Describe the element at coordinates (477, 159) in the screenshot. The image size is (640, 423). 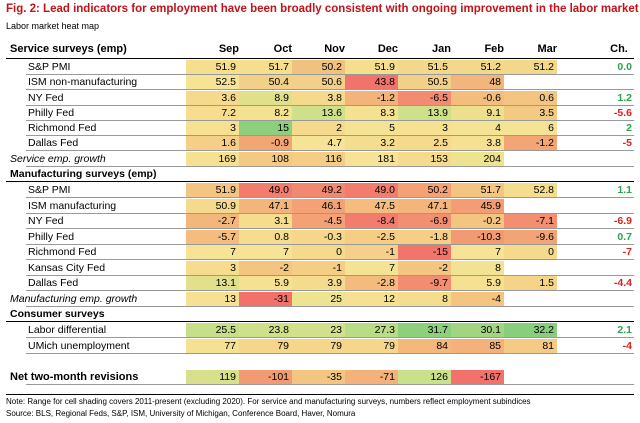
I see `heatmap-cell: 204` at that location.